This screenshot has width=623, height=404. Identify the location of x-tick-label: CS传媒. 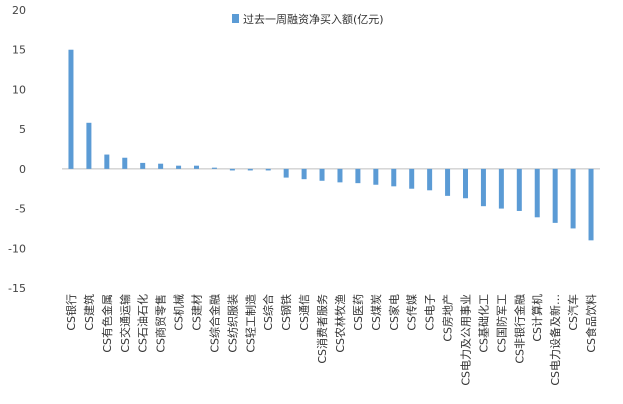
(412, 312).